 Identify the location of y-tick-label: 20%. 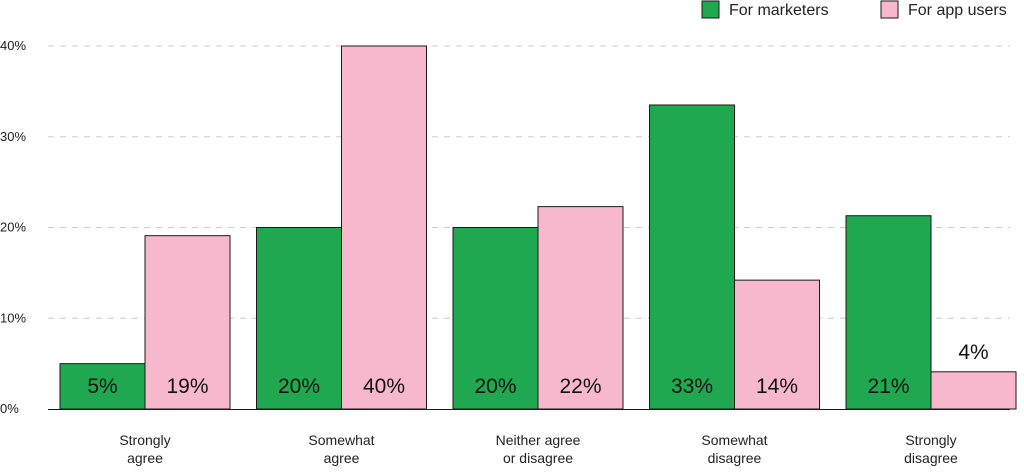
(13, 227).